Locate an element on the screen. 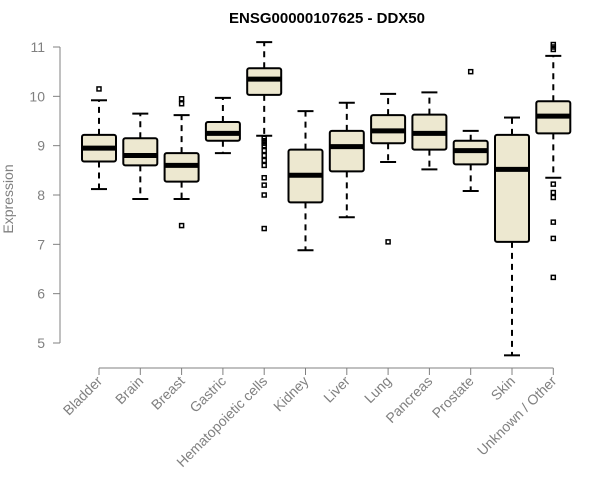 This screenshot has height=500, width=600. x-tick-label: Bladder is located at coordinates (83, 396).